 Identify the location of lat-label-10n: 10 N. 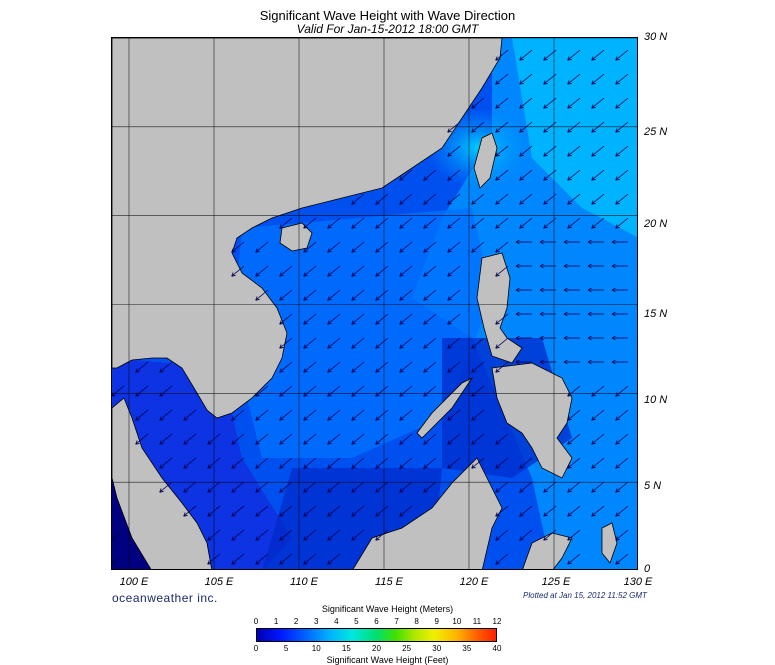
(656, 400).